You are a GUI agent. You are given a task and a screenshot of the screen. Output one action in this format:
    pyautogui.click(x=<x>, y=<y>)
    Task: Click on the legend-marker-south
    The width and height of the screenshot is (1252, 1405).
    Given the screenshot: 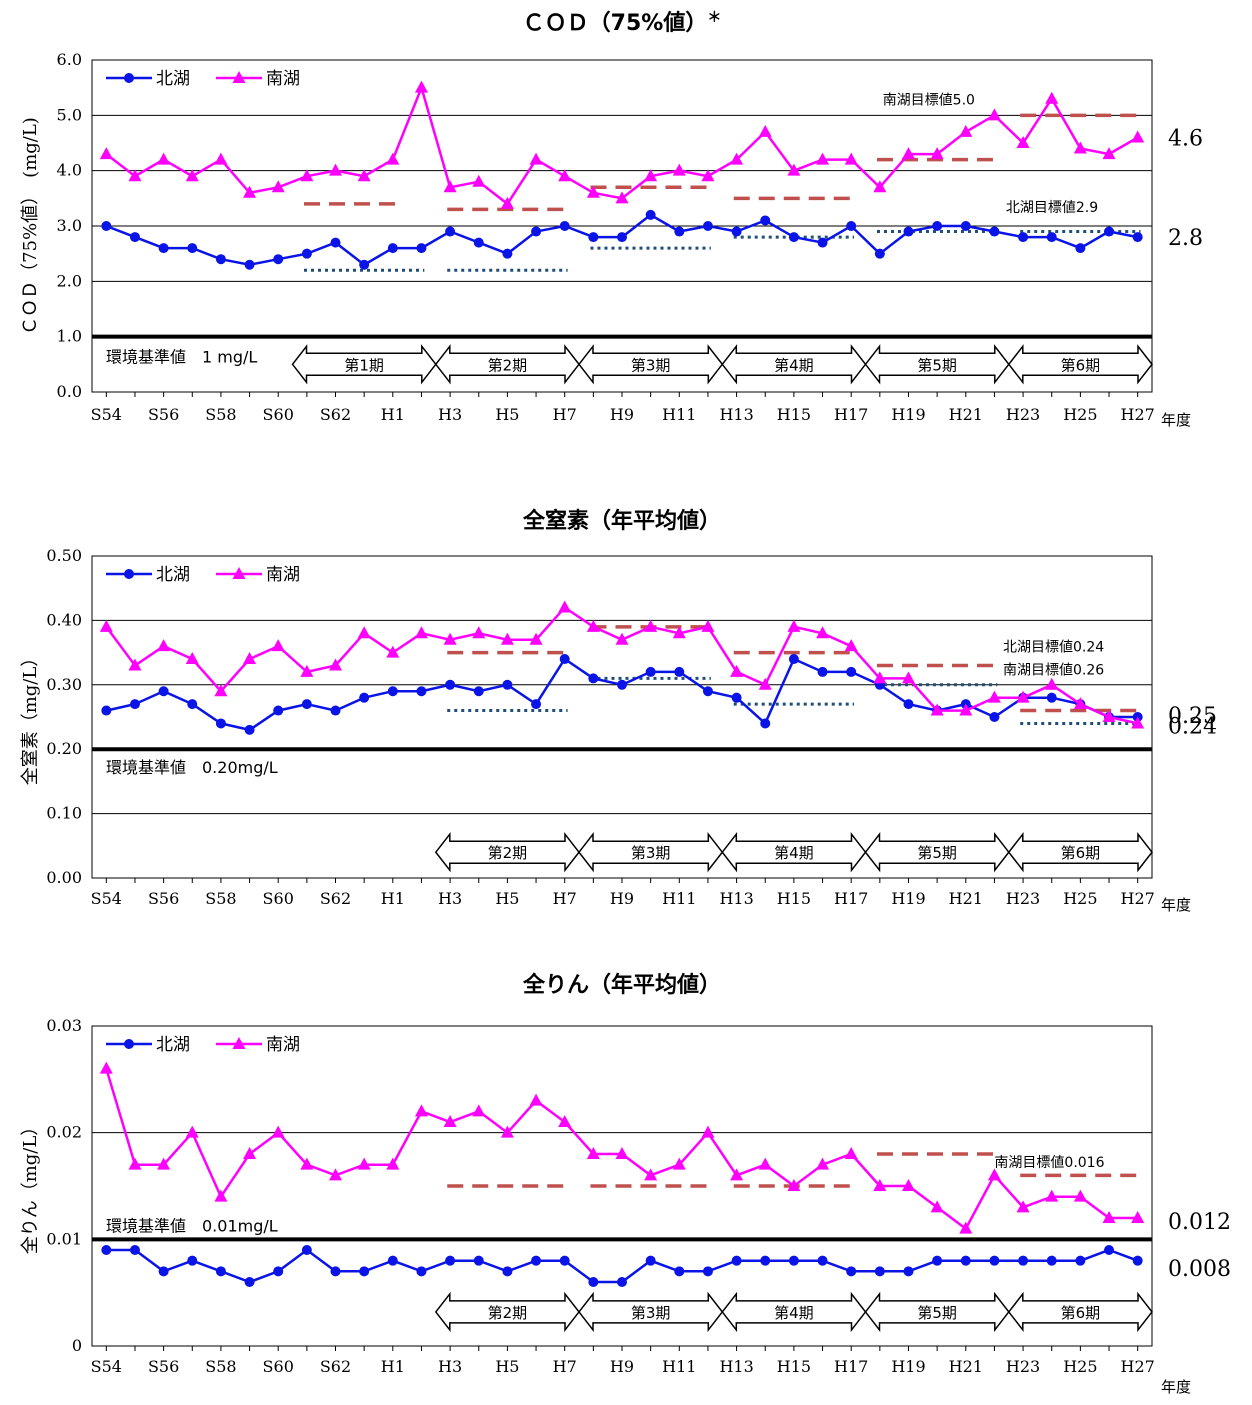 What is the action you would take?
    pyautogui.click(x=239, y=573)
    